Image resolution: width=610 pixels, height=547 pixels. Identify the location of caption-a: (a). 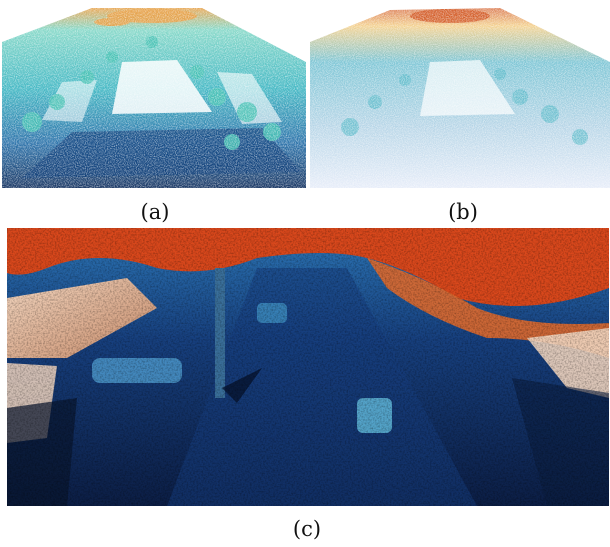
(155, 212).